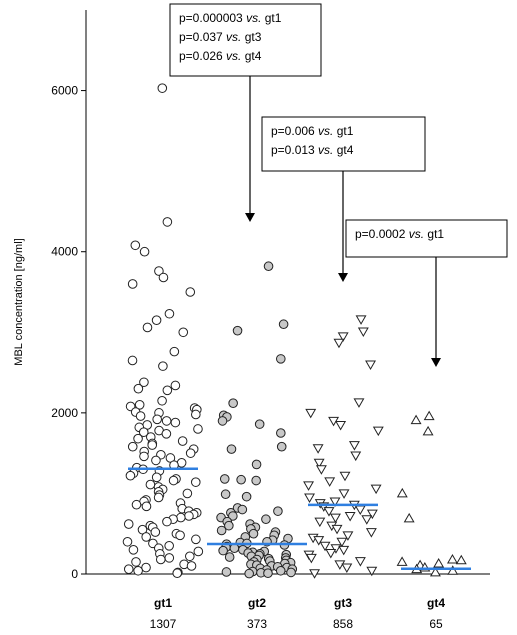 Image resolution: width=517 pixels, height=635 pixels. What do you see at coordinates (257, 603) in the screenshot?
I see `category-label-gt2: gt2` at bounding box center [257, 603].